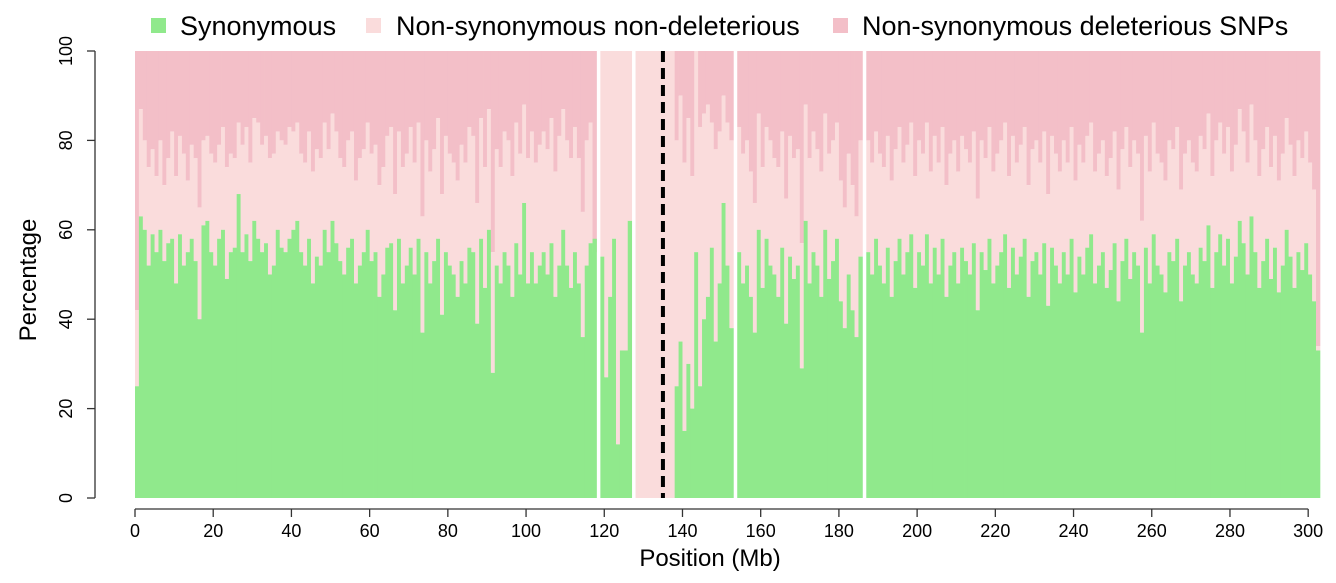 The width and height of the screenshot is (1336, 583). Describe the element at coordinates (213, 531) in the screenshot. I see `x-tick-label: 20` at that location.